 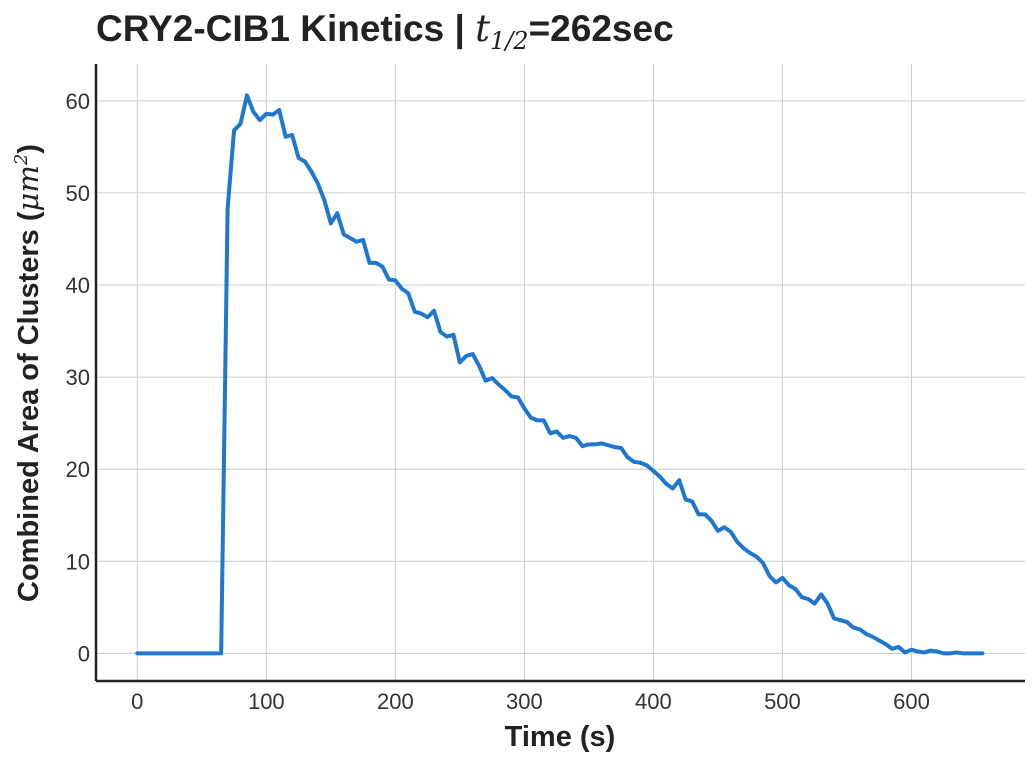 I want to click on y-tick-label: 20, so click(x=78, y=469).